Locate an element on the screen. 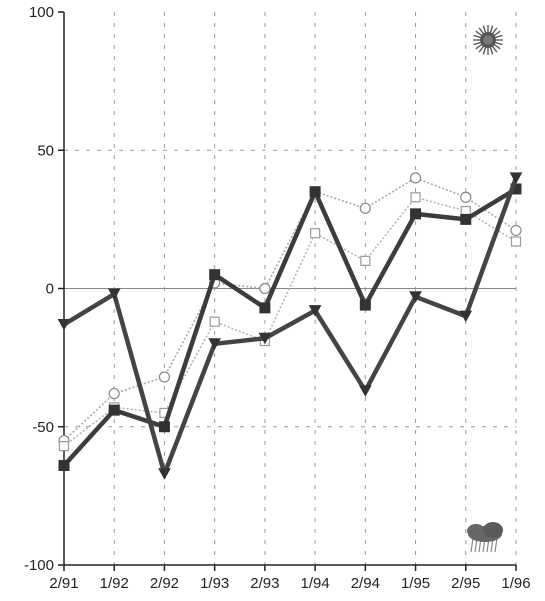 The image size is (545, 601). y-tick-labels: -100 -50 0 50 100 is located at coordinates (39, 289).